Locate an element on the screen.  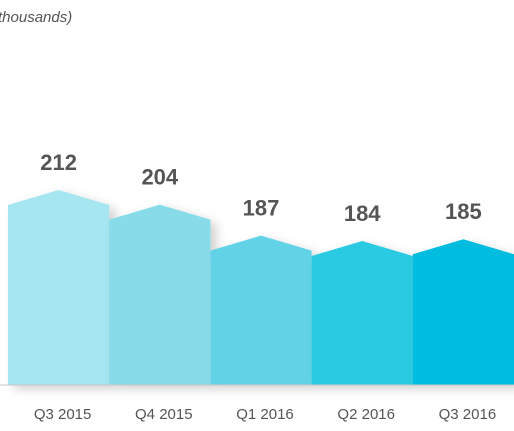
x-tick-label: Q4 2015 is located at coordinates (164, 414).